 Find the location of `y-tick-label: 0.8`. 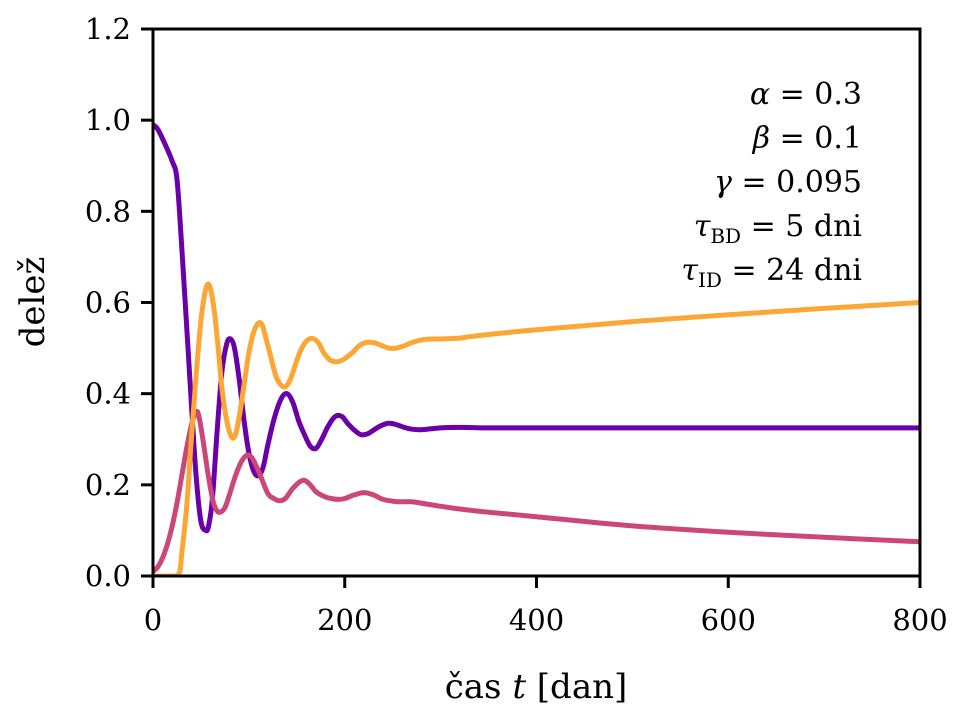

y-tick-label: 0.8 is located at coordinates (108, 211).